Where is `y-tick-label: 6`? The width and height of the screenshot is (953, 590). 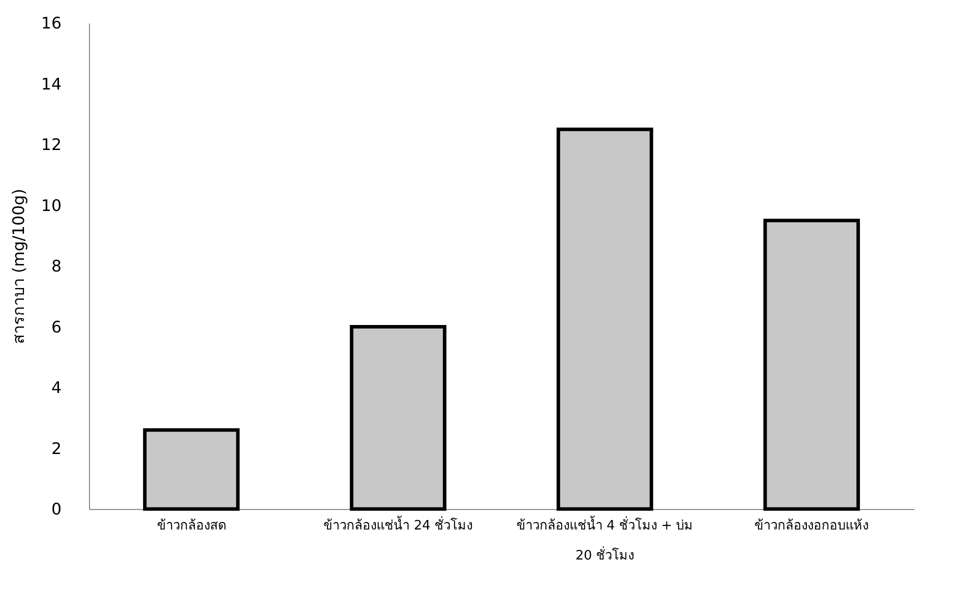 y-tick-label: 6 is located at coordinates (56, 326).